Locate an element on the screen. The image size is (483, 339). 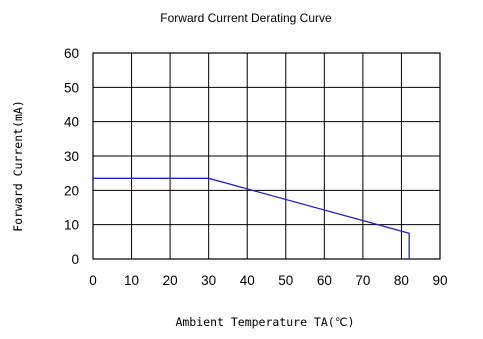
x-tick-label-90: 90 is located at coordinates (439, 280).